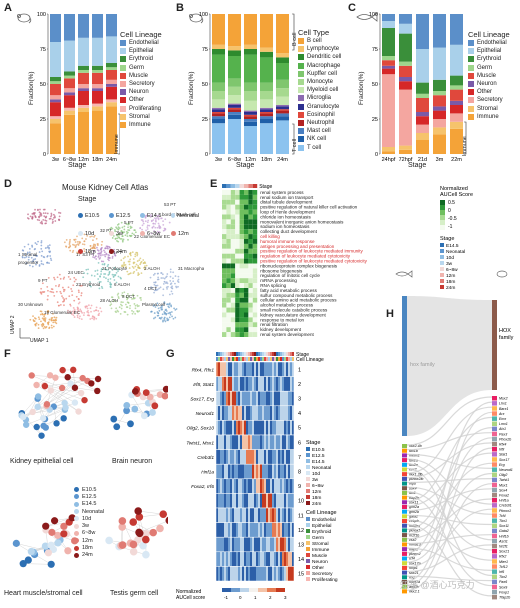 This screenshot has width=520, height=608. Describe the element at coordinates (87, 548) in the screenshot. I see `legend-label: 18m` at that location.